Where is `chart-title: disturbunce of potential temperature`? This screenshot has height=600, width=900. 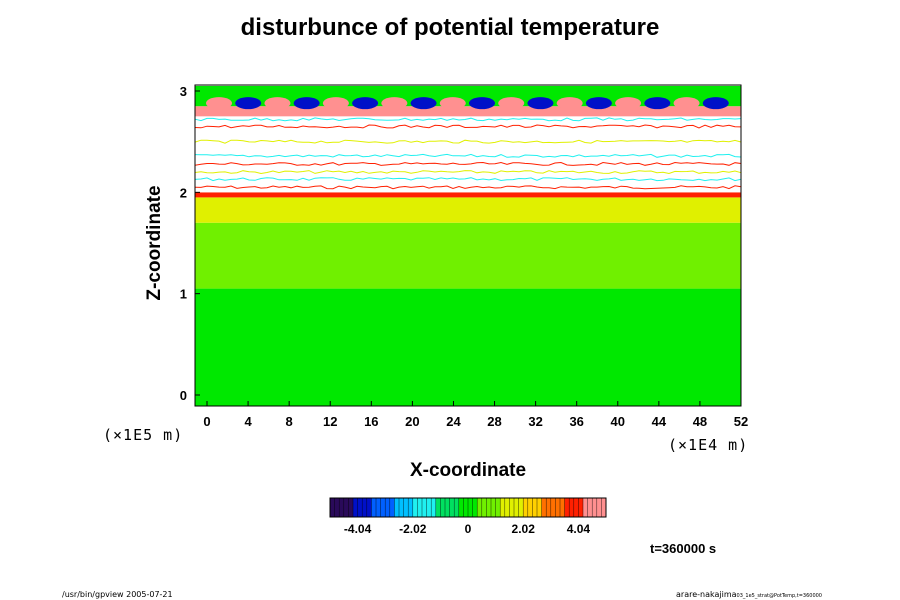 chart-title: disturbunce of potential temperature is located at coordinates (450, 27).